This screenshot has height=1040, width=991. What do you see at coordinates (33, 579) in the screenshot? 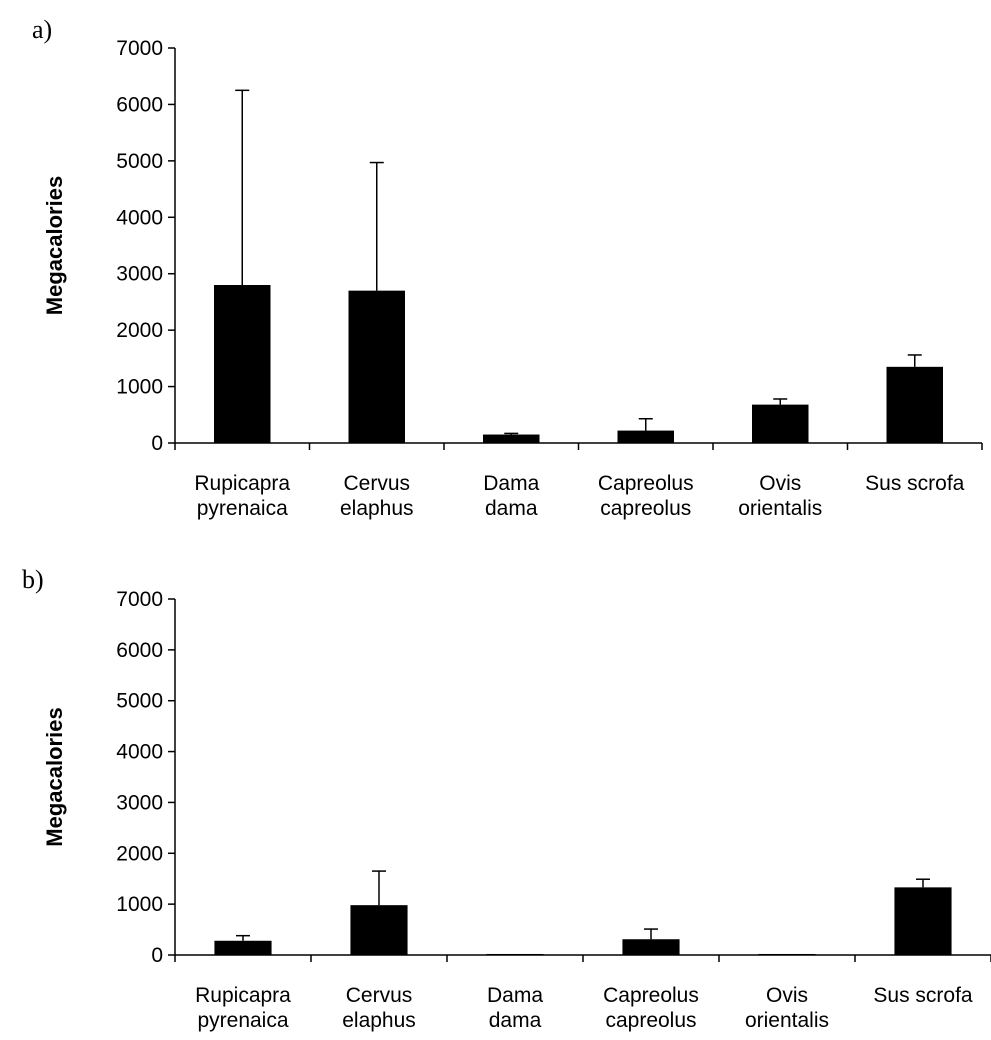
I see `panel-label: b)` at bounding box center [33, 579].